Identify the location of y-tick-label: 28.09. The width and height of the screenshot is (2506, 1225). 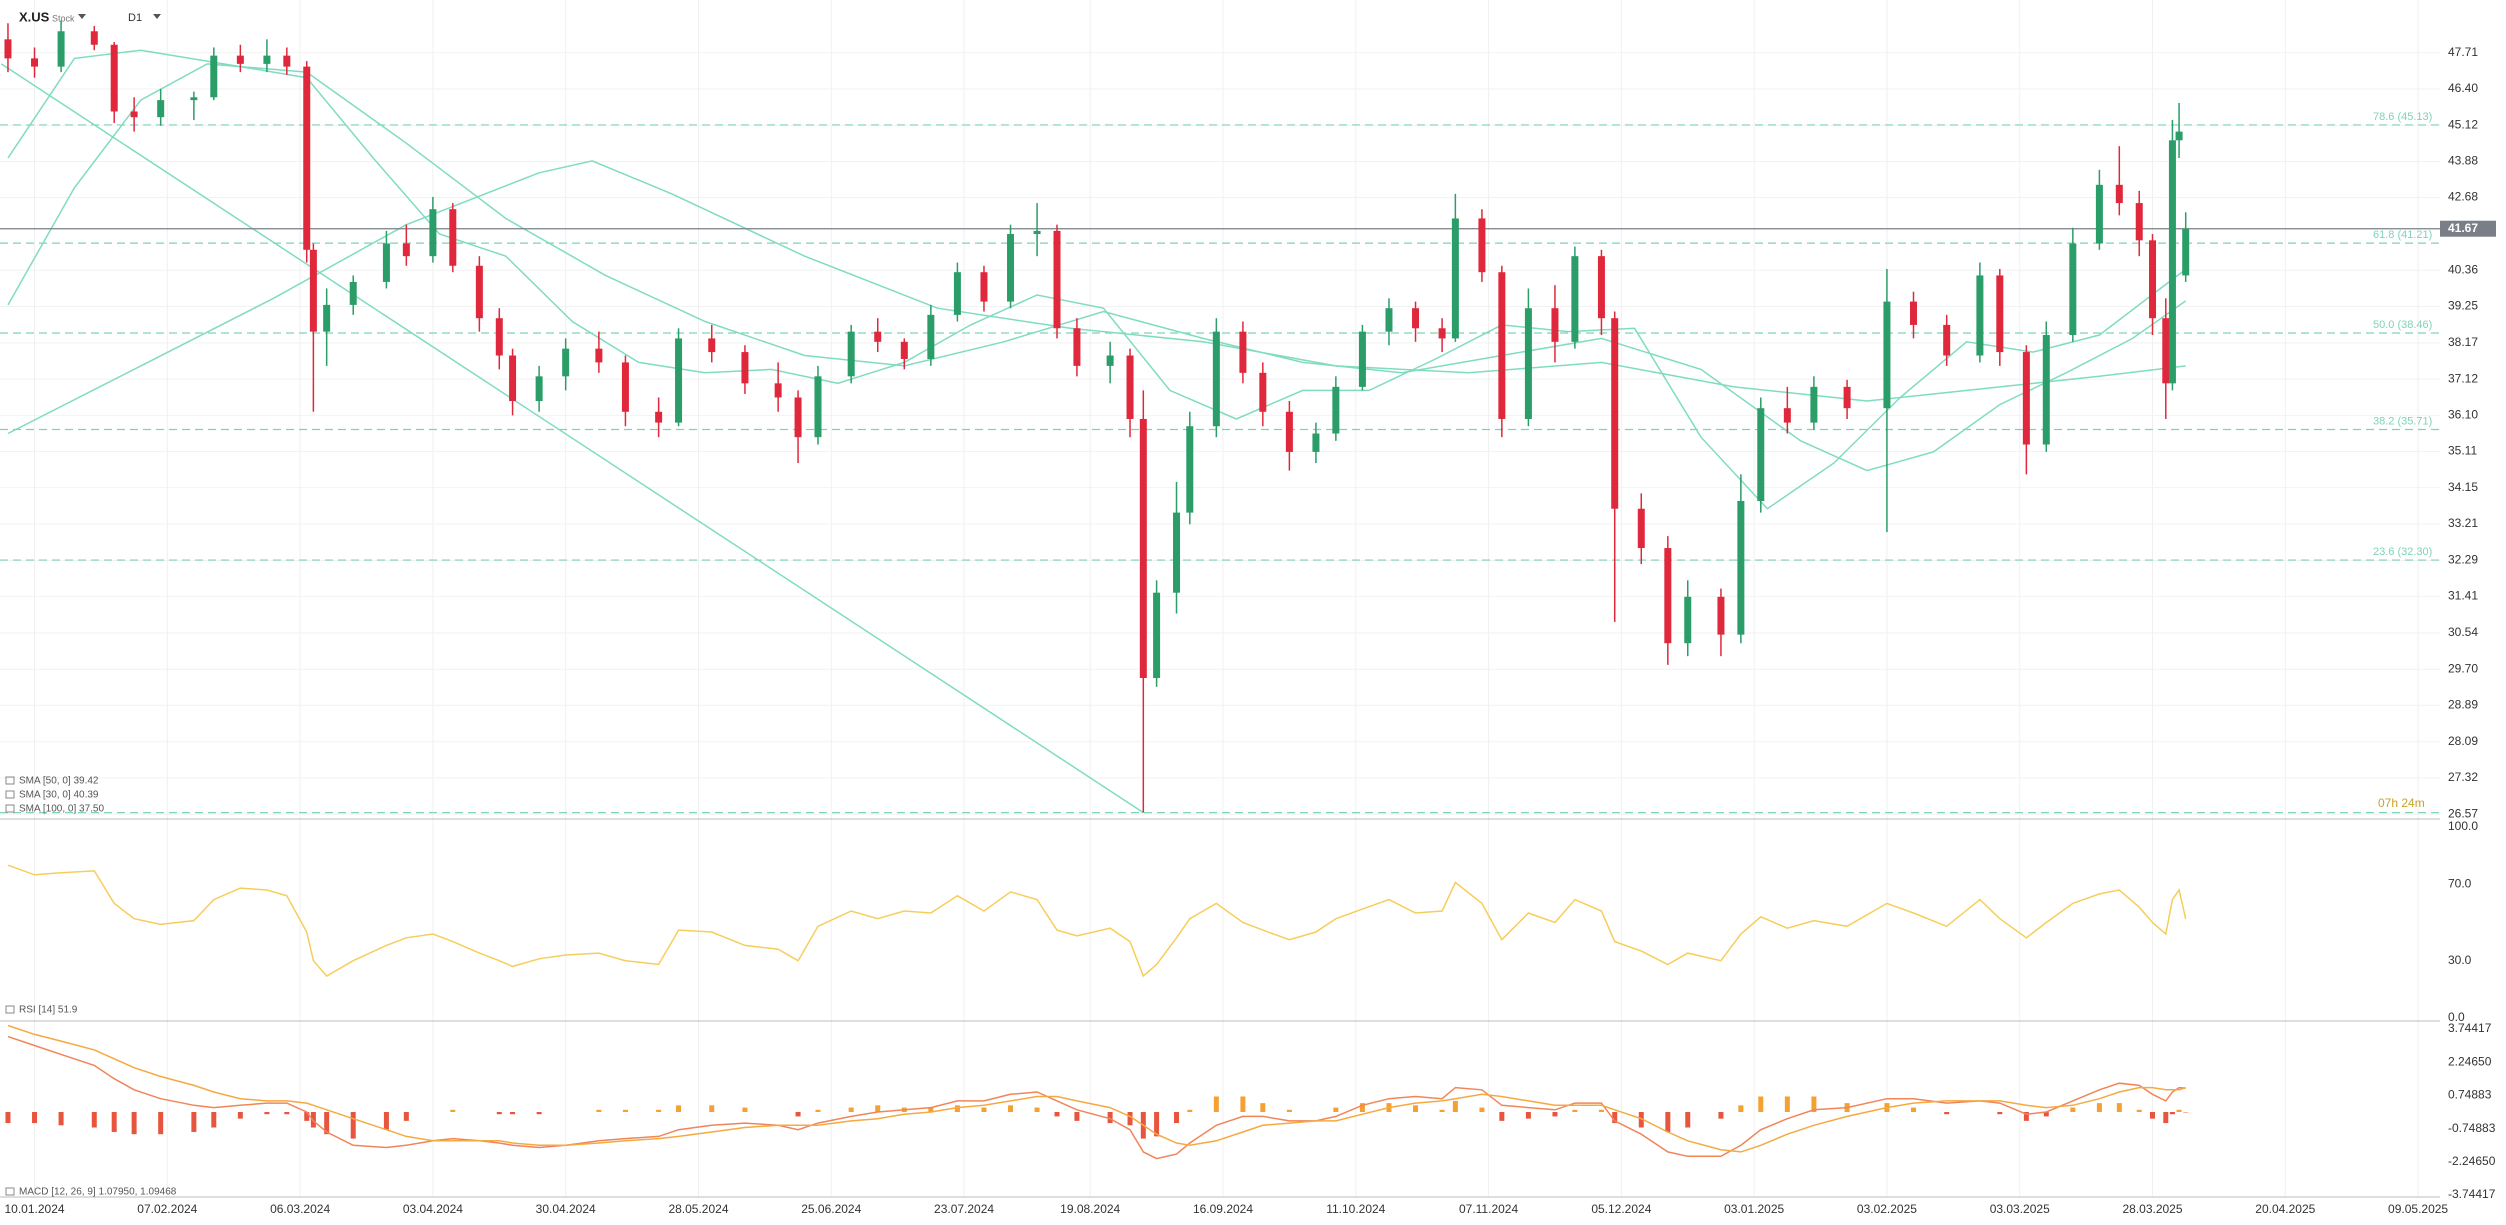
(2463, 741).